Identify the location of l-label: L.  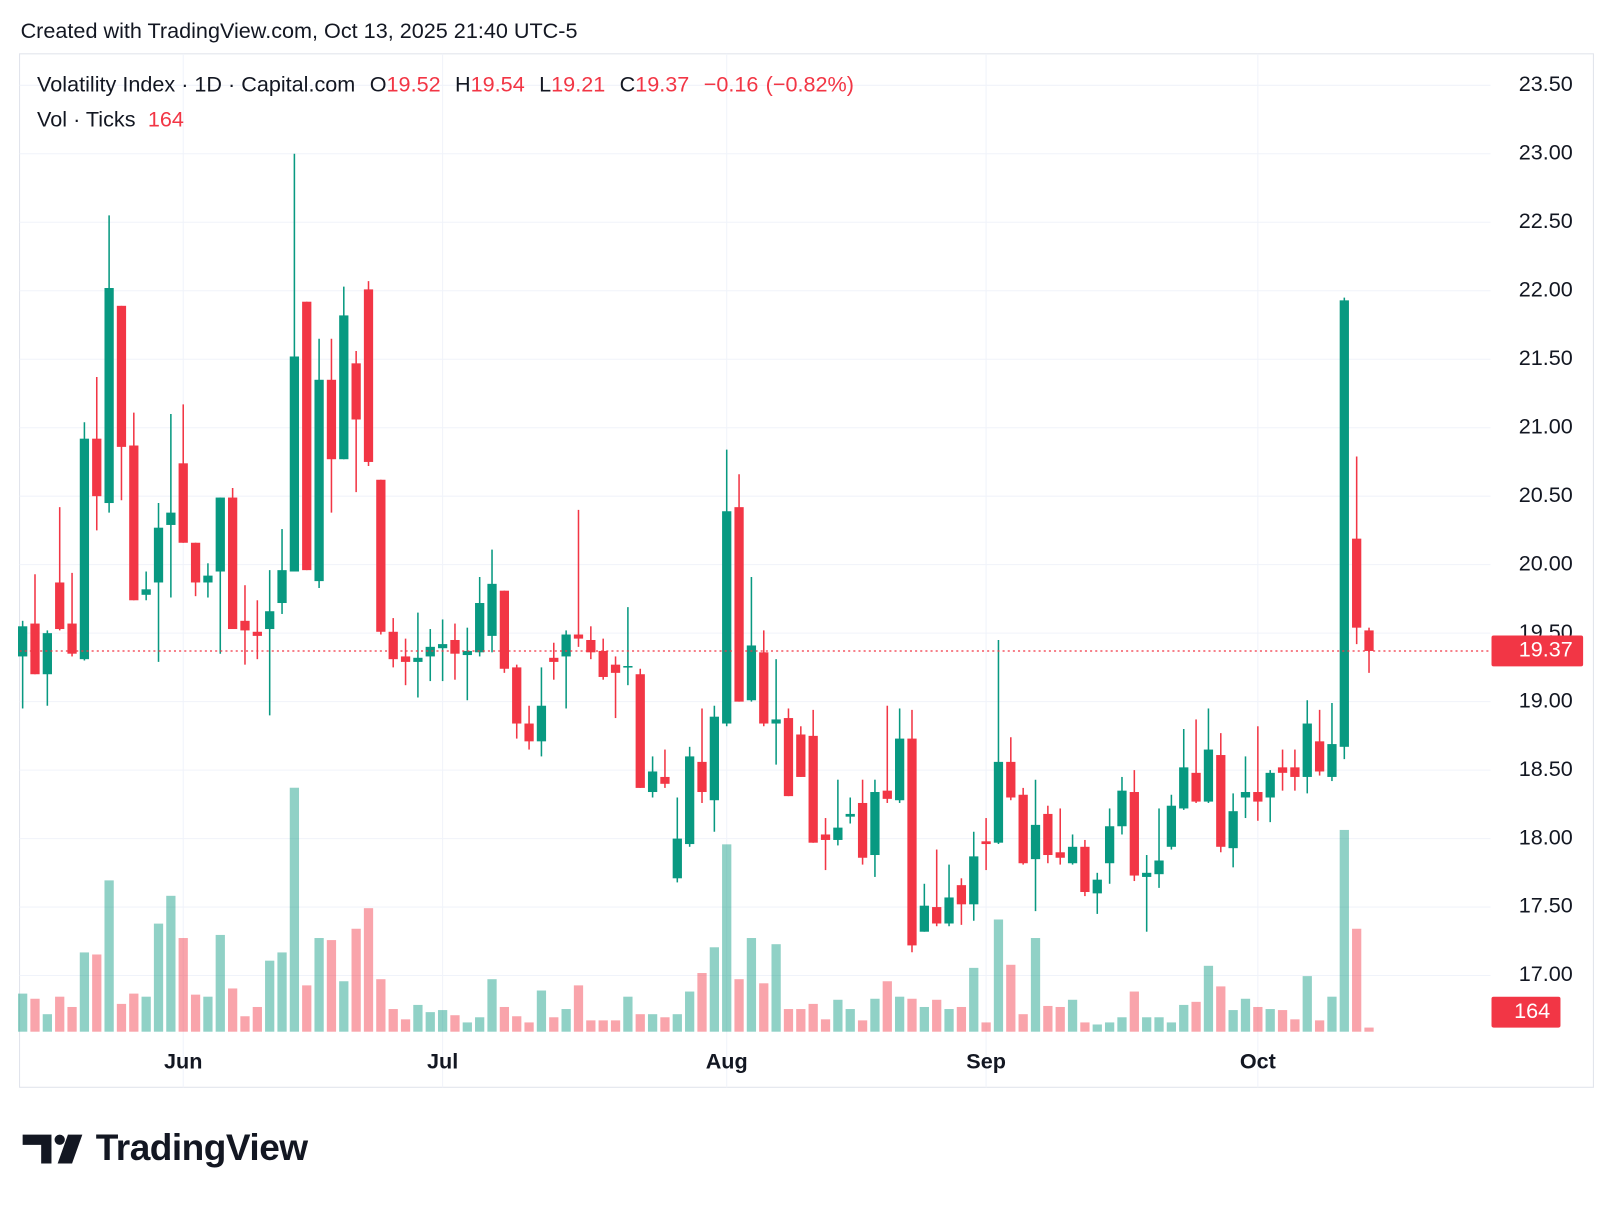
(545, 83).